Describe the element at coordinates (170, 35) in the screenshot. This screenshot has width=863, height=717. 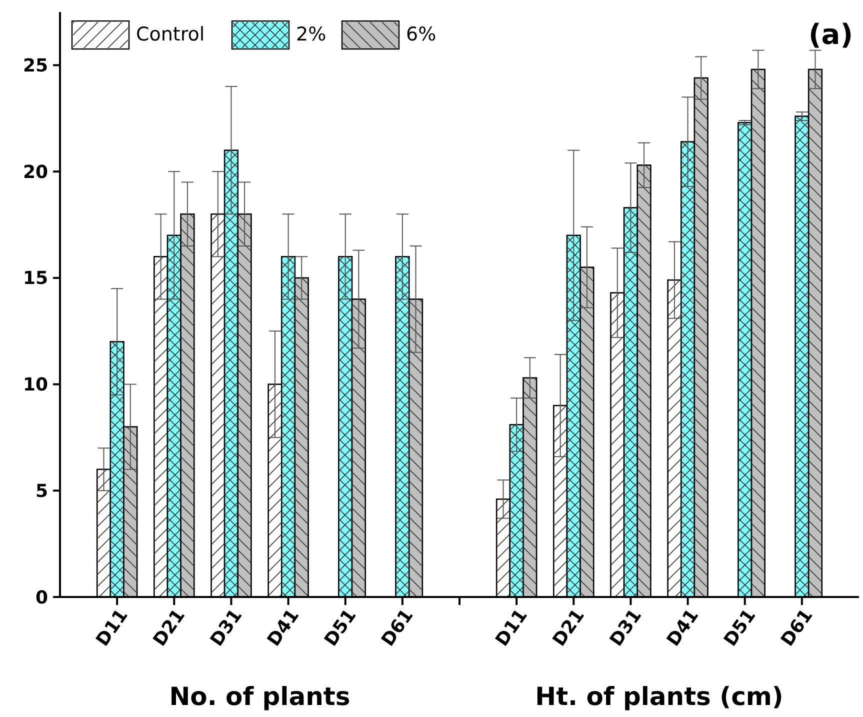
I see `legend-label: Control` at that location.